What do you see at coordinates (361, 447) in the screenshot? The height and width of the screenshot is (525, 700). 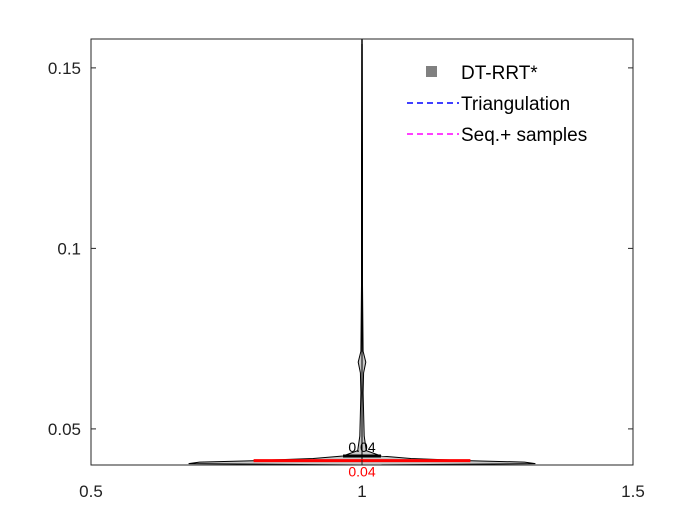 I see `mean-value-label: 0.04` at bounding box center [361, 447].